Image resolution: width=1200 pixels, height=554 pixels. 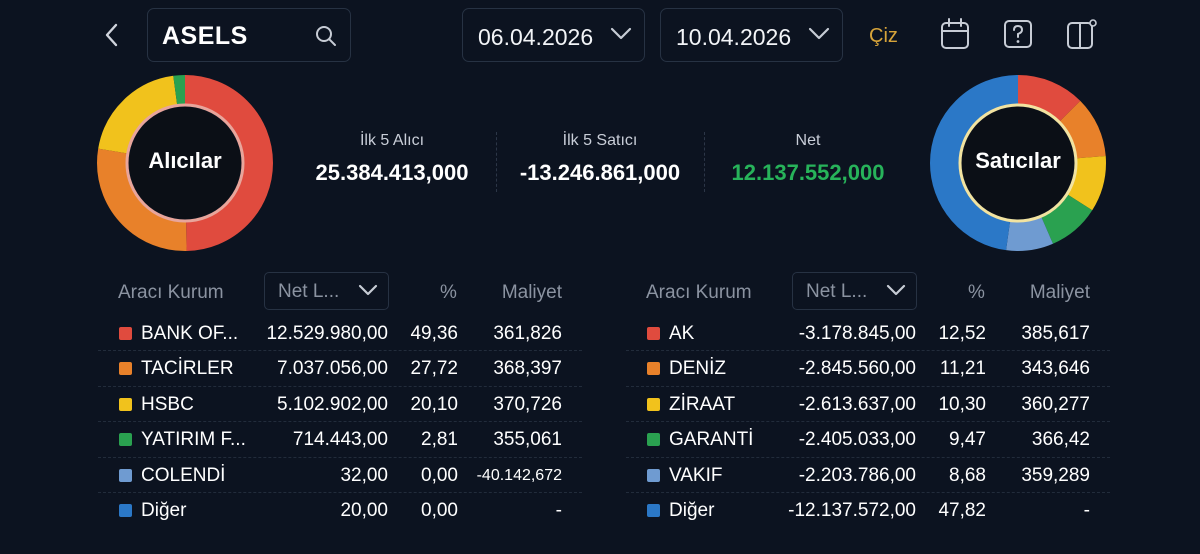 I want to click on net-lot: -2.845.560,00, so click(x=857, y=369).